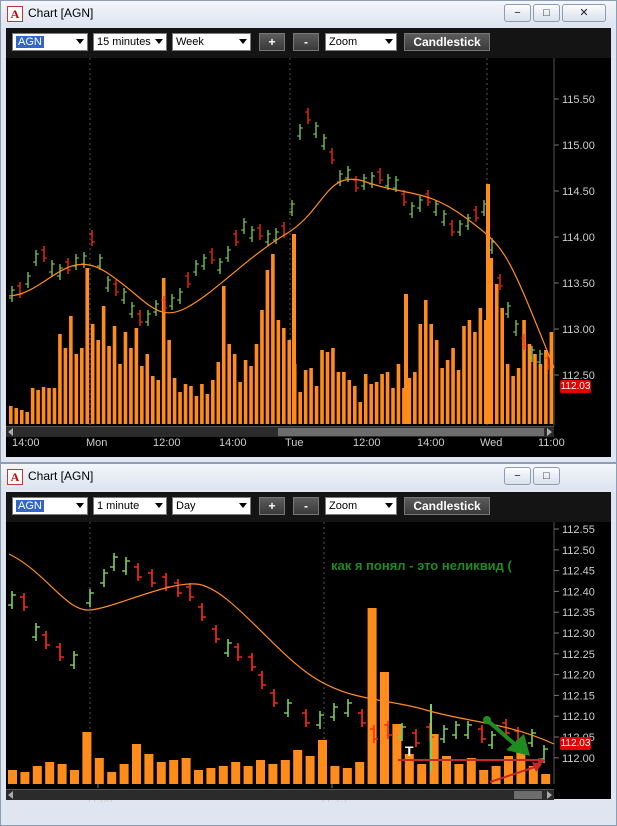  What do you see at coordinates (61, 476) in the screenshot?
I see `window-title: Chart [AGN]` at bounding box center [61, 476].